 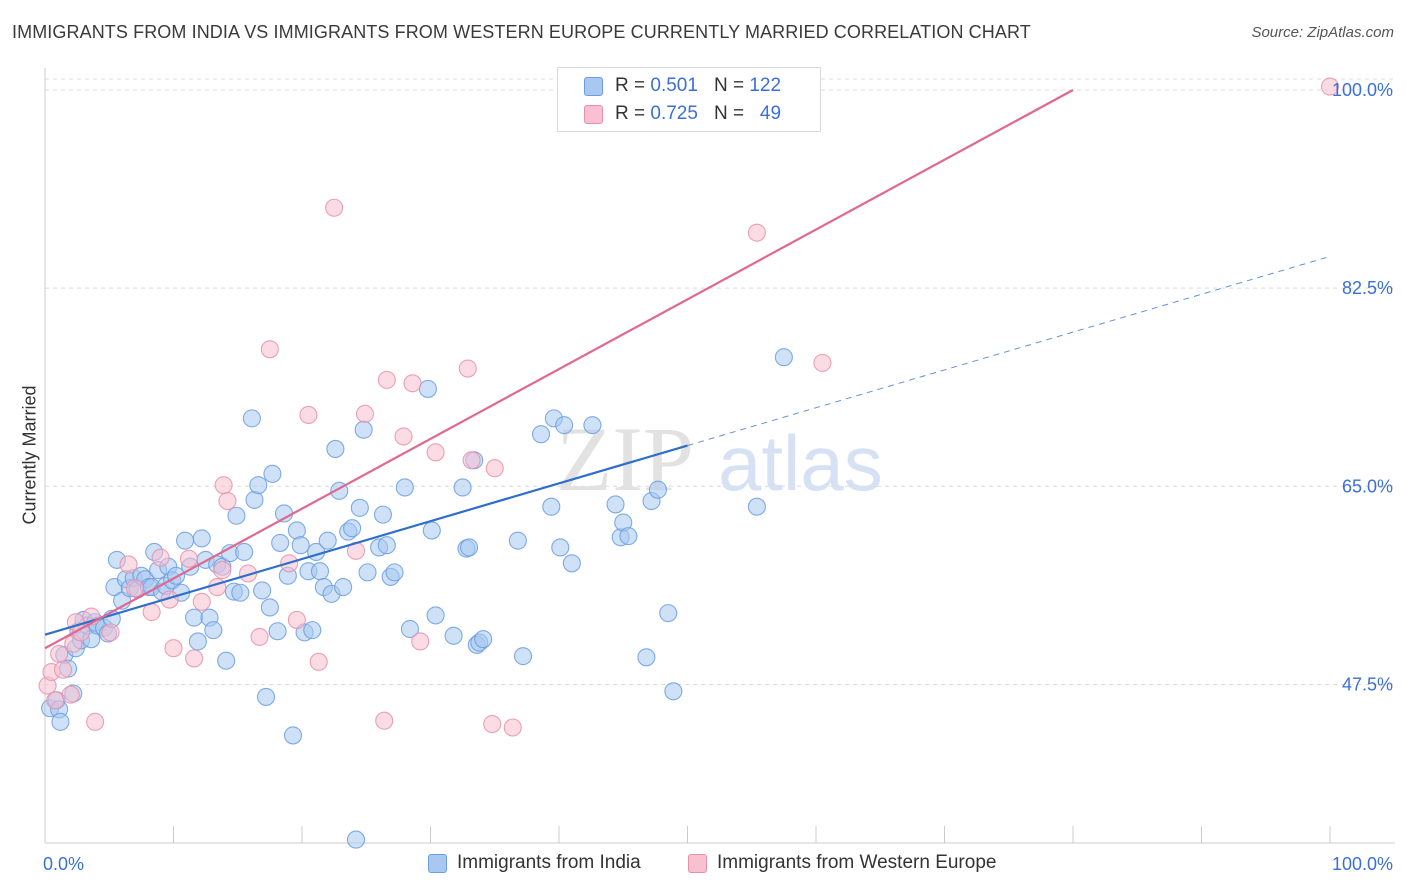 I want to click on stats-legend: R = 0.501 N = 122 R = 0.725 N = 49, so click(x=689, y=99).